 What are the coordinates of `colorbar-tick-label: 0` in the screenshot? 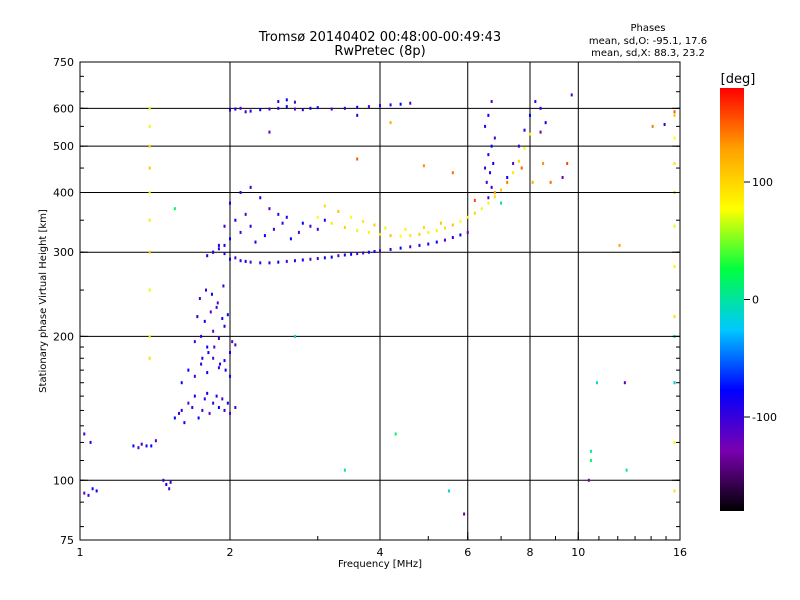 It's located at (755, 300).